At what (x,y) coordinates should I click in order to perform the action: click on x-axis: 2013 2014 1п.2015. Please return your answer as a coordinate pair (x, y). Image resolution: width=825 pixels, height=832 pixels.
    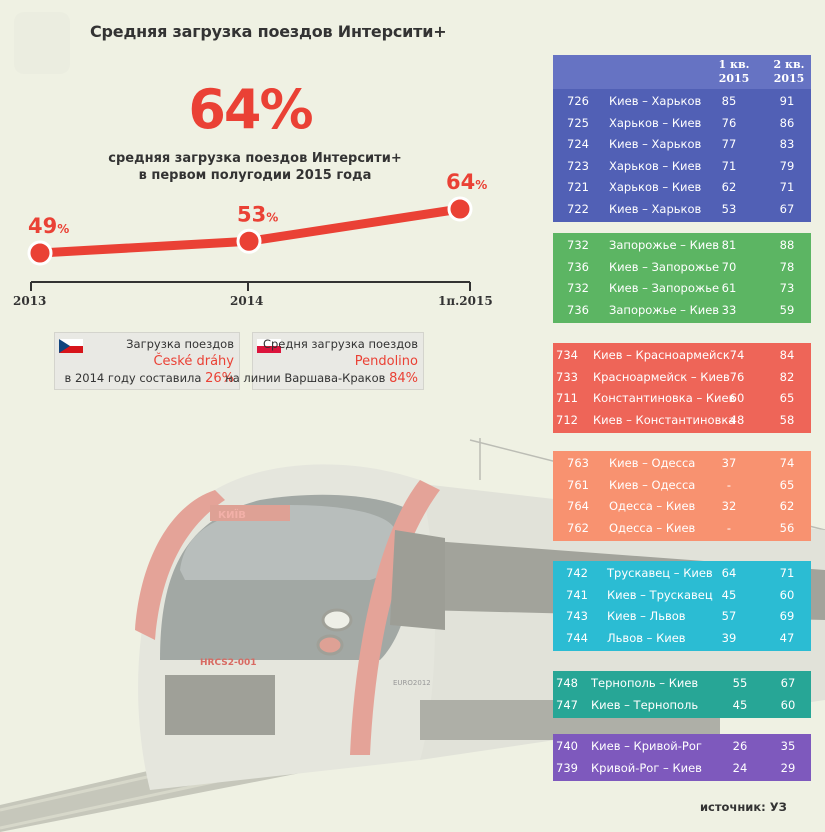
    Looking at the image, I should click on (253, 294).